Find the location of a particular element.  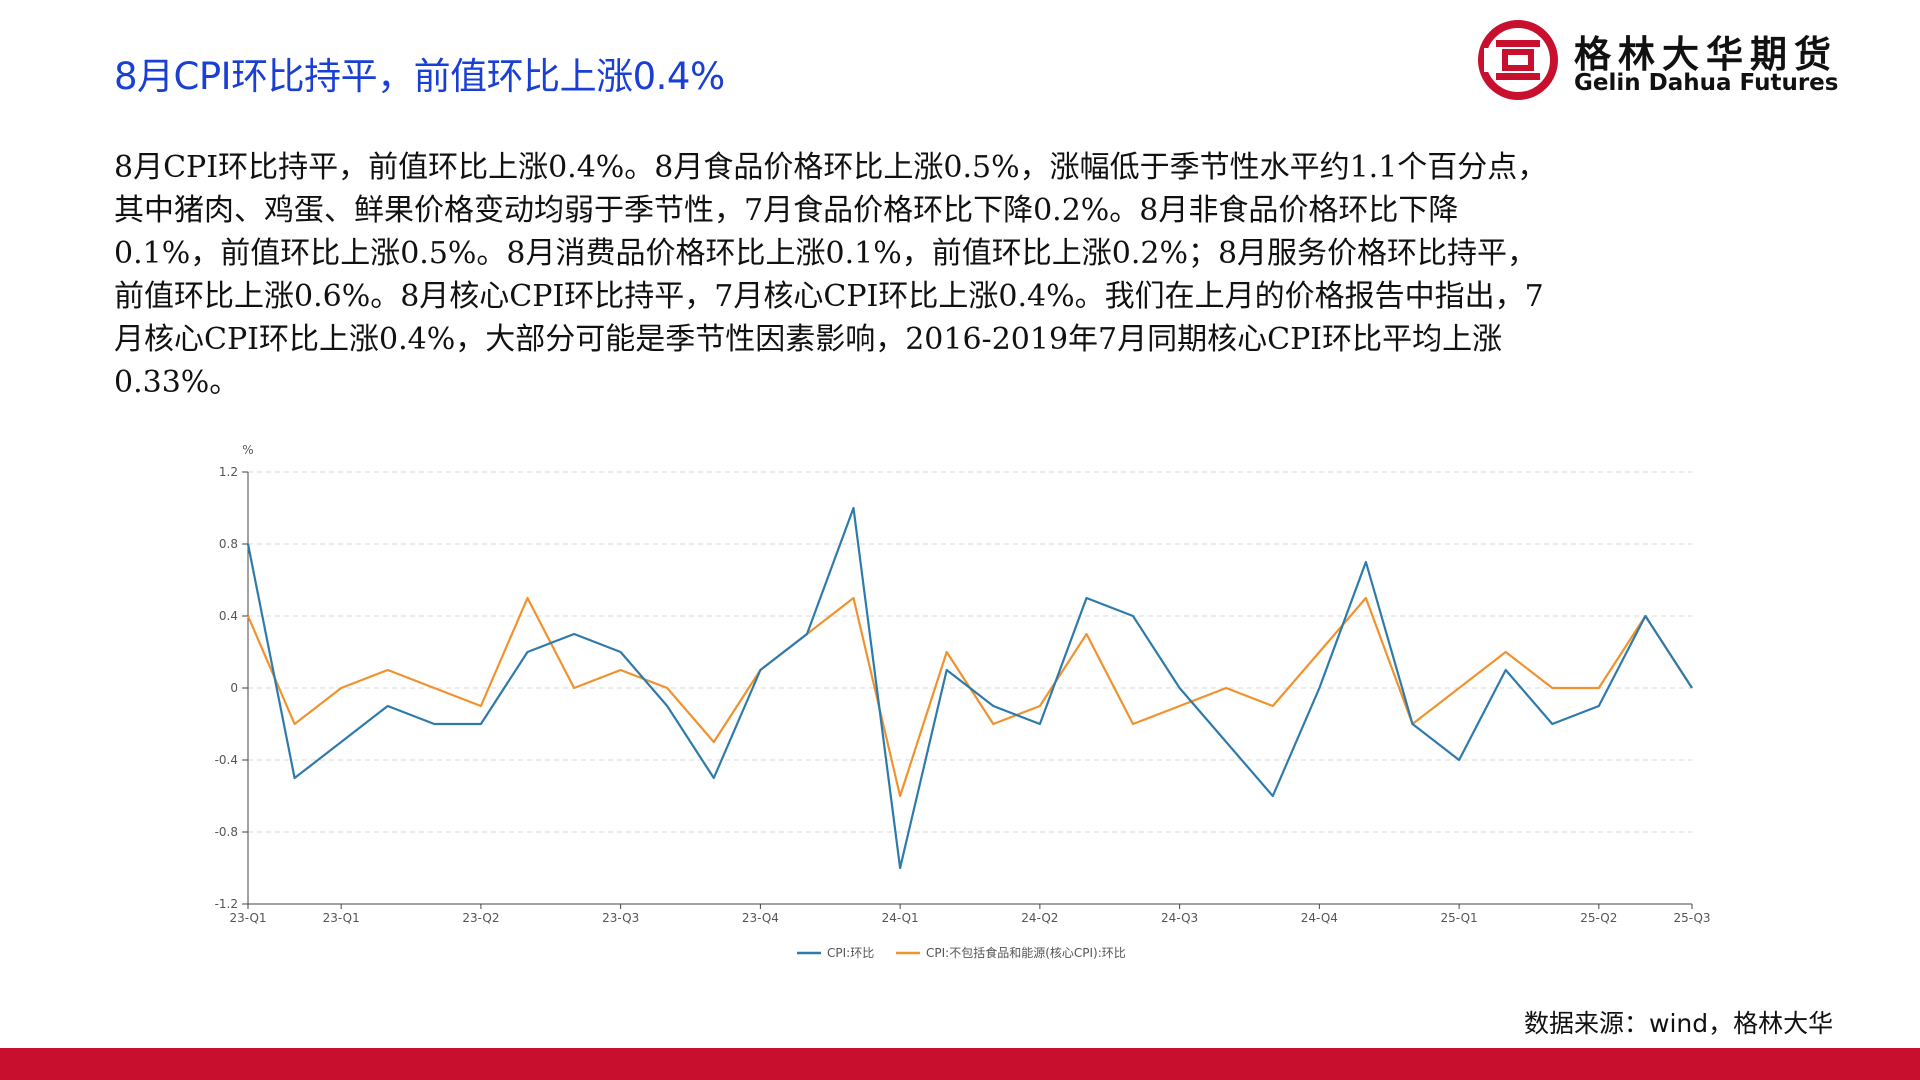

y-axis-unit-label: % is located at coordinates (247, 450).